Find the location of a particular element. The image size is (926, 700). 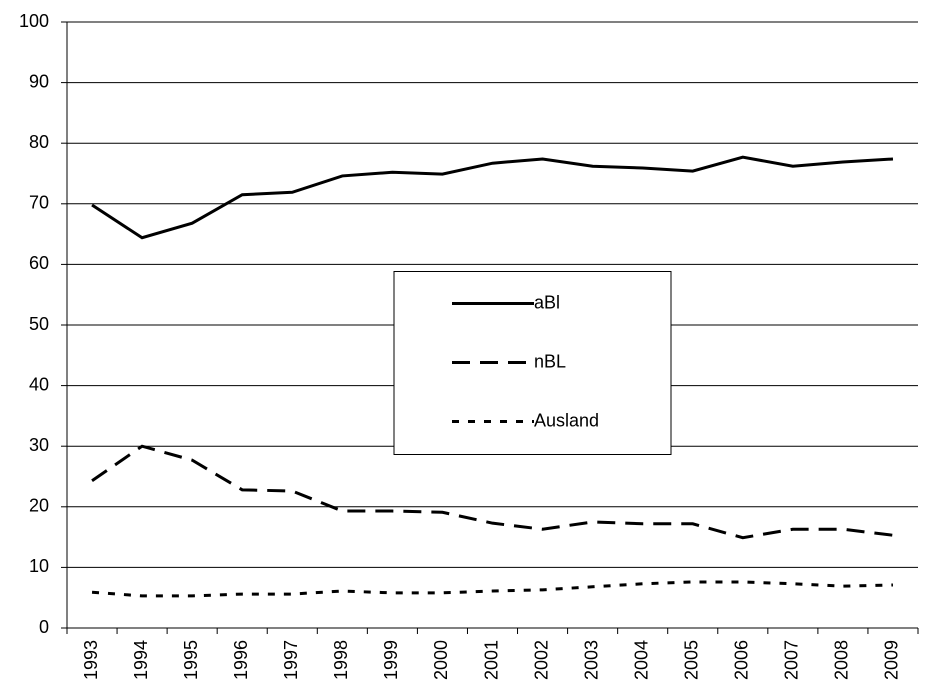

y-tick-label: 80 is located at coordinates (39, 142).